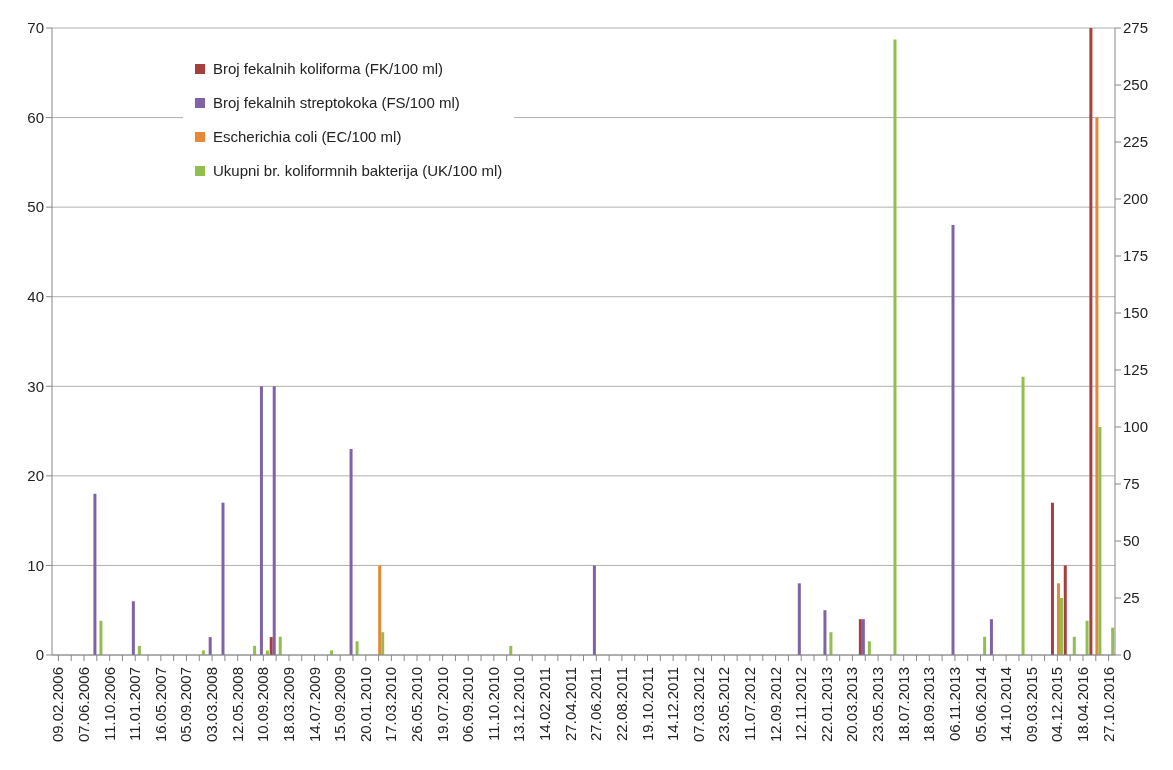  I want to click on y-tick-label: 20, so click(35, 476).